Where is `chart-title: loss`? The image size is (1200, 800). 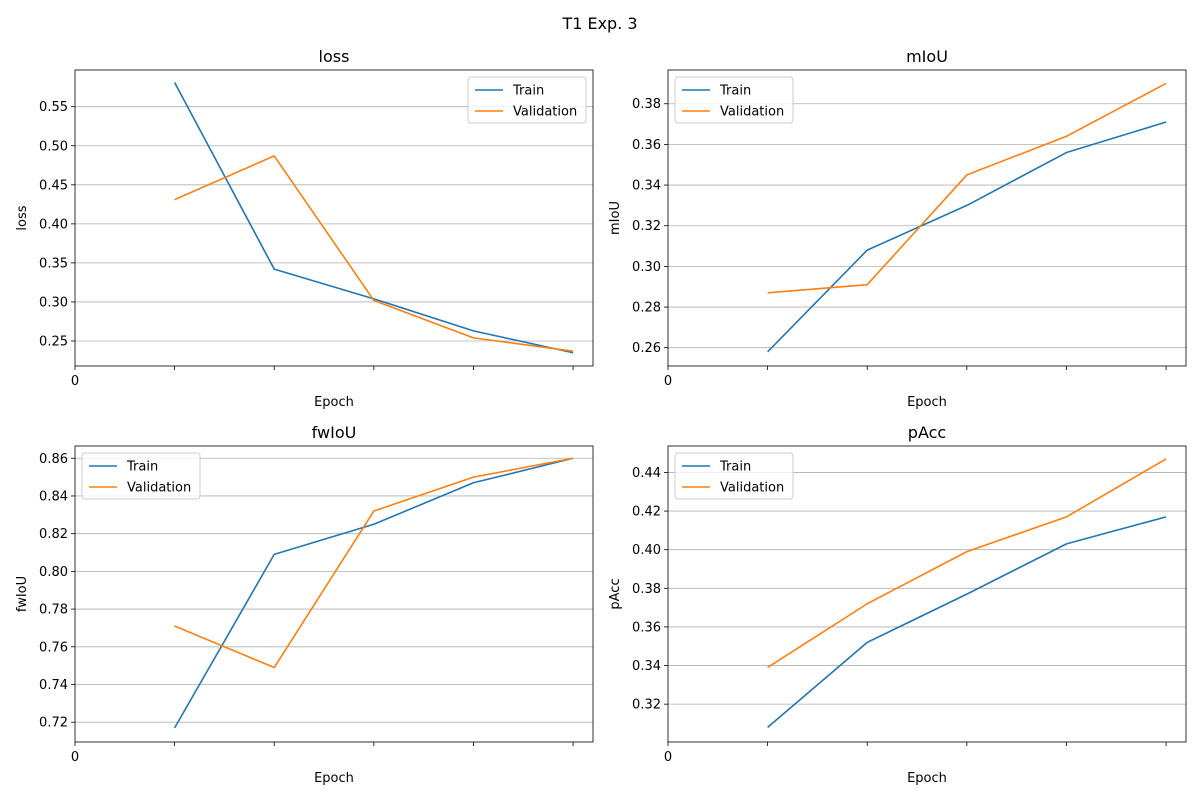 chart-title: loss is located at coordinates (334, 56).